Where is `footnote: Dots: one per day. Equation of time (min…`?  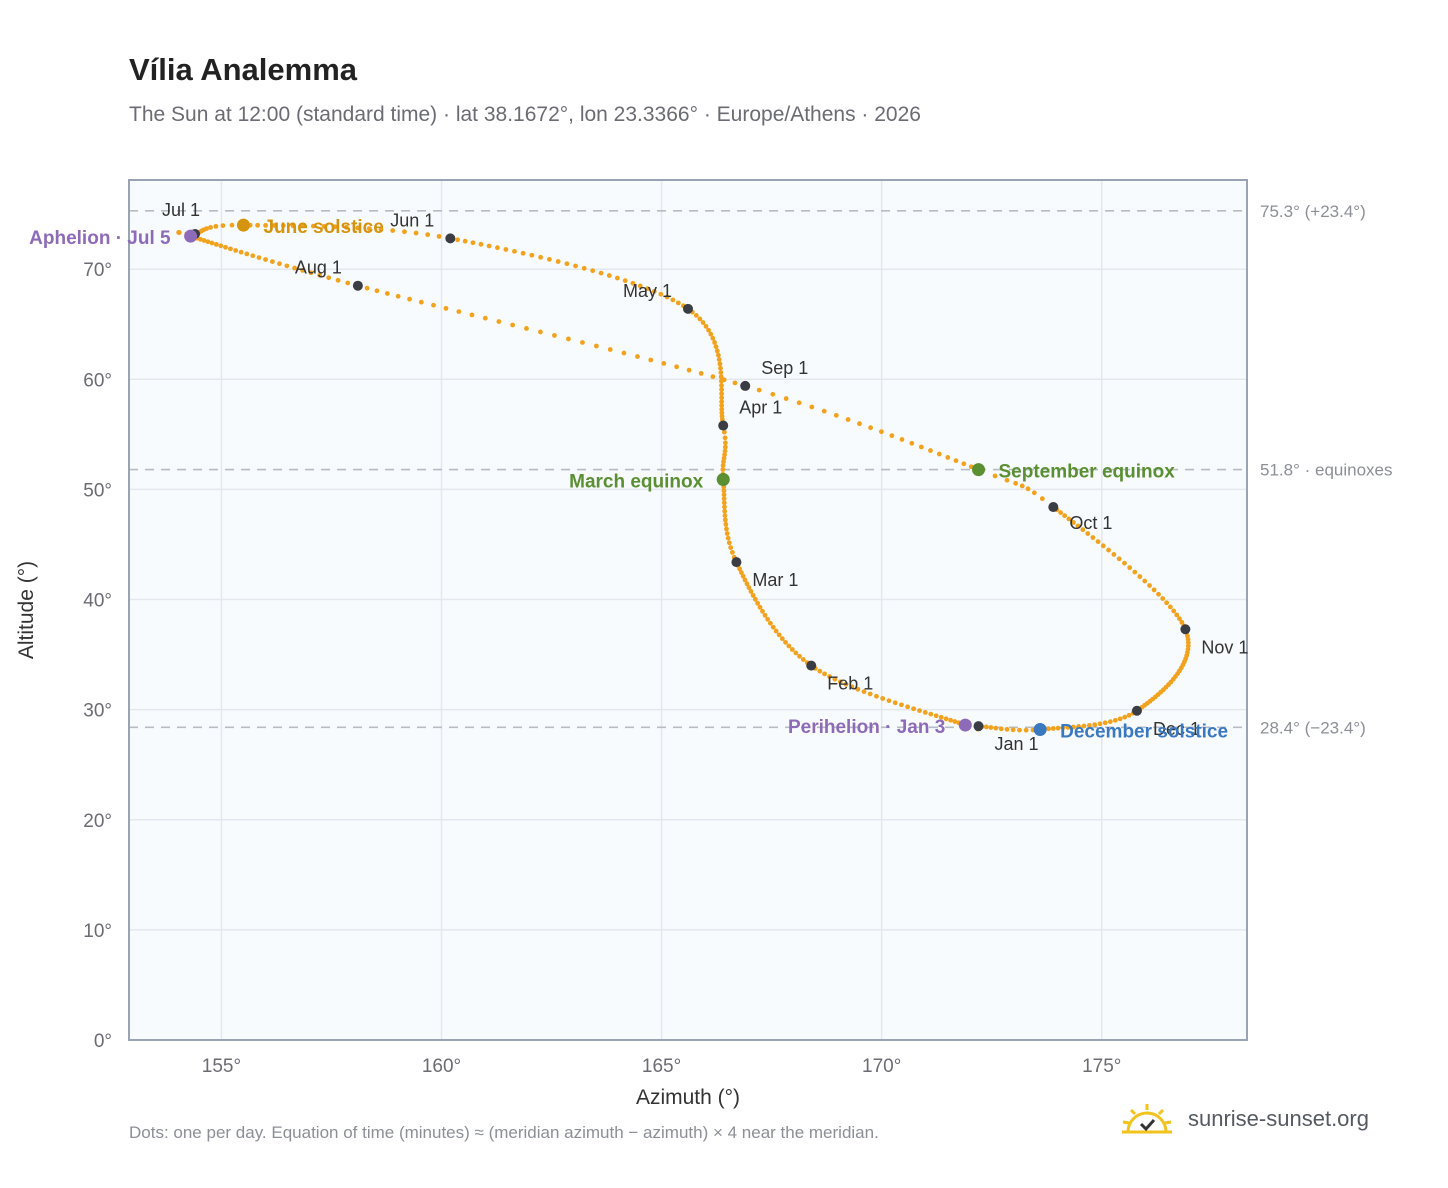
footnote: Dots: one per day. Equation of time (min… is located at coordinates (504, 1132).